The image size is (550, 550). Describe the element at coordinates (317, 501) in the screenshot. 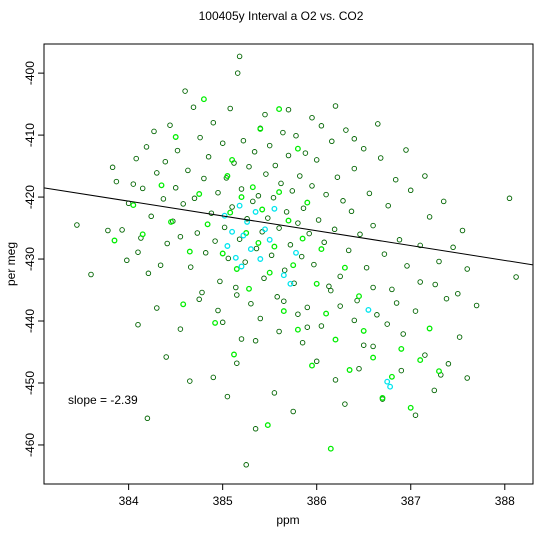

I see `x-tick-label: 386` at that location.